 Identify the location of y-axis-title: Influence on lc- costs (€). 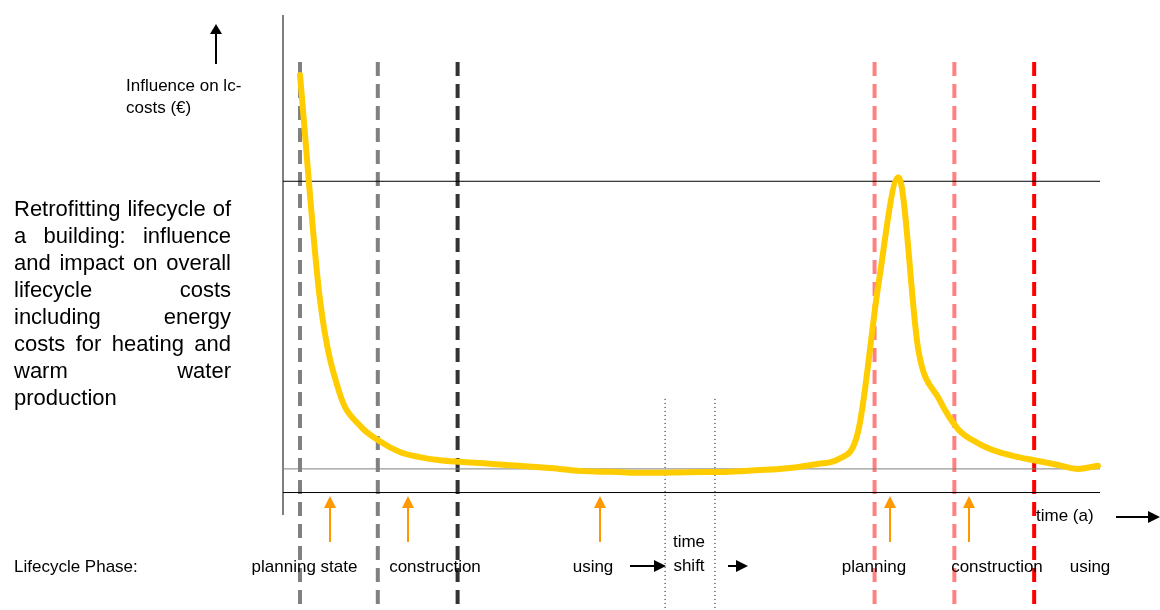
(184, 97).